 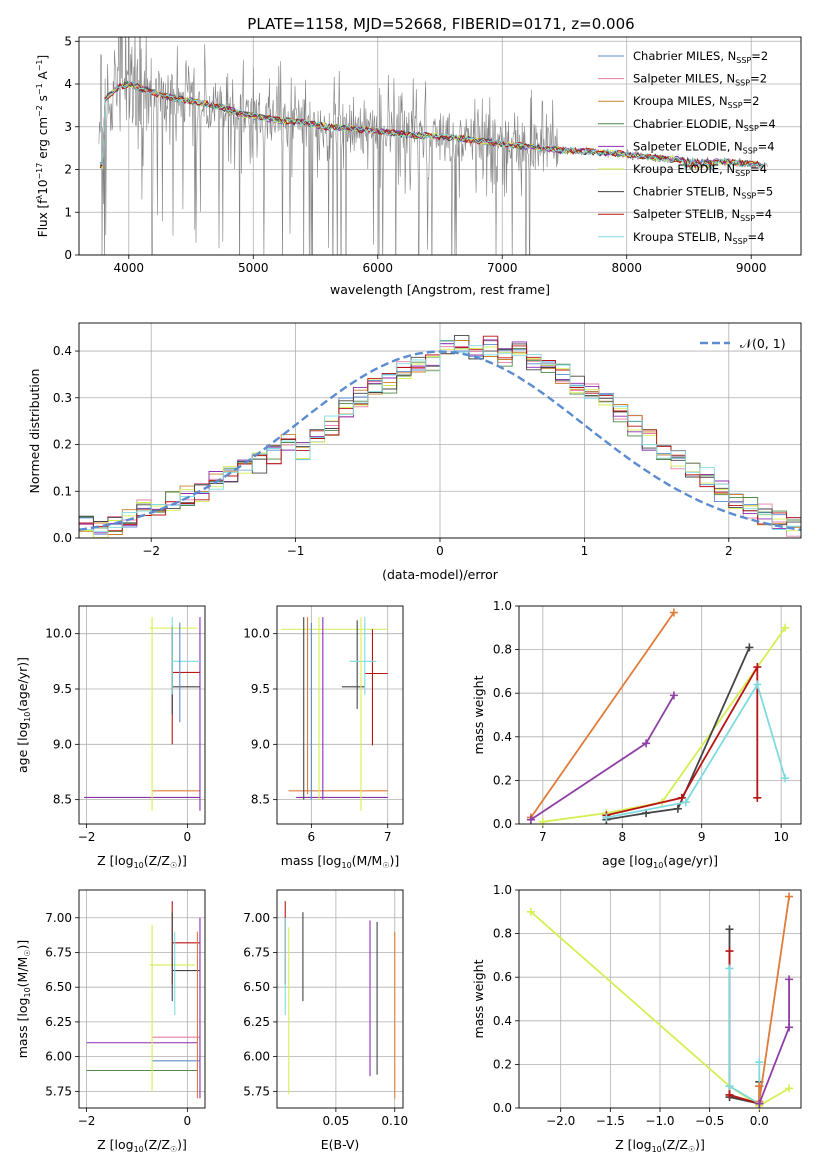 I want to click on y-tick-label: 6.75, so click(x=58, y=952).